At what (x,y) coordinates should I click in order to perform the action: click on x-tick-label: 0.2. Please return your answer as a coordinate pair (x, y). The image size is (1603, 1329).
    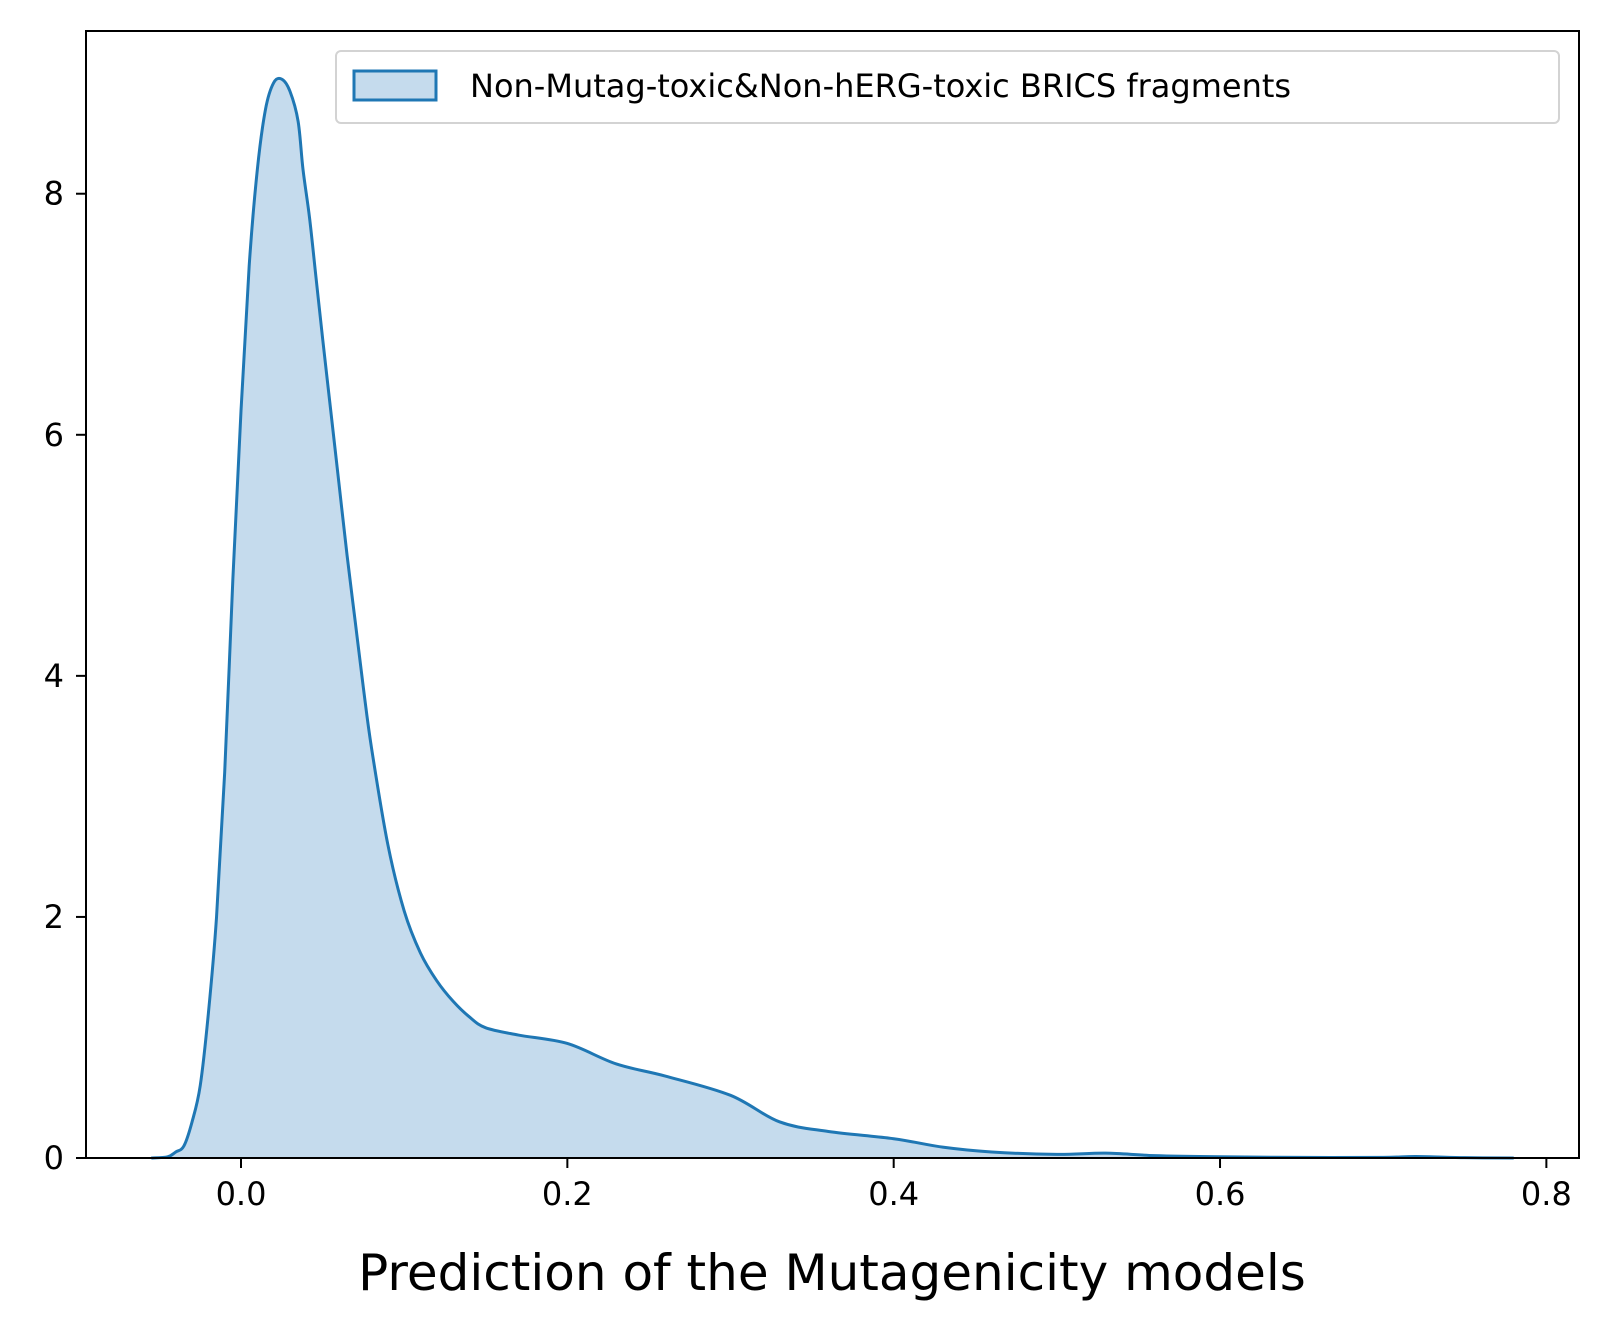
    Looking at the image, I should click on (567, 1194).